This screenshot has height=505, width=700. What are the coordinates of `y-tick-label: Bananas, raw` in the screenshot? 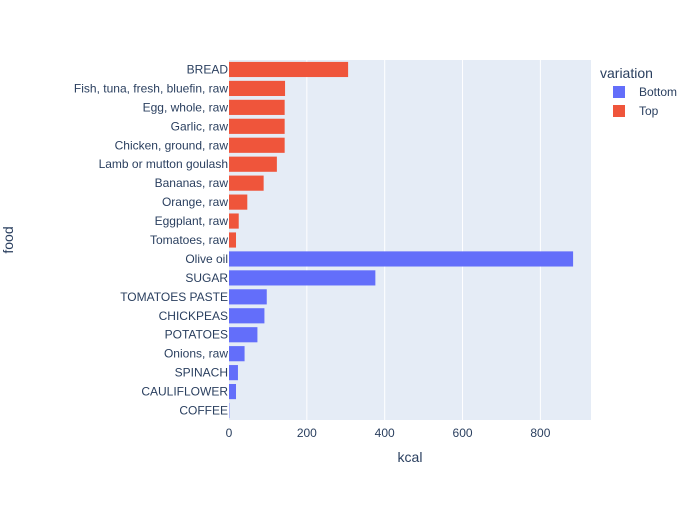 It's located at (192, 183).